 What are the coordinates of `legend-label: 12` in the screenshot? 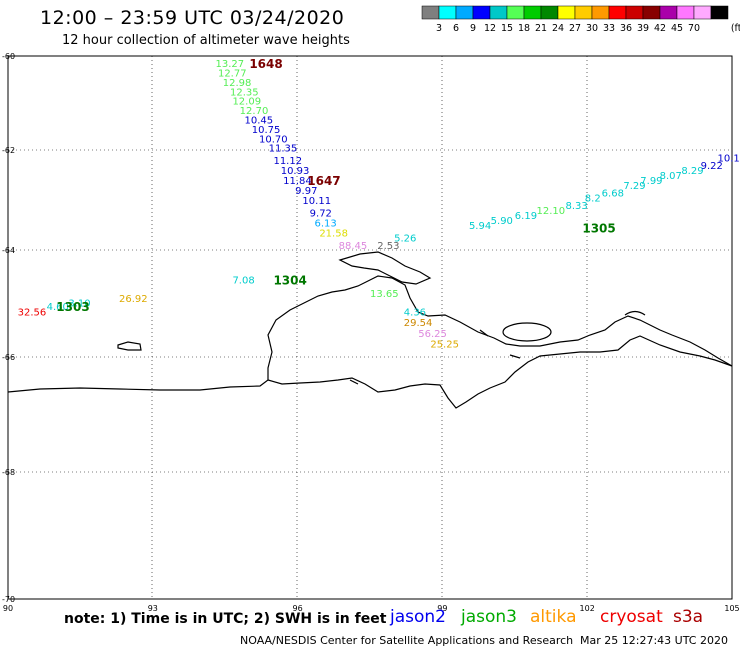 It's located at (490, 28).